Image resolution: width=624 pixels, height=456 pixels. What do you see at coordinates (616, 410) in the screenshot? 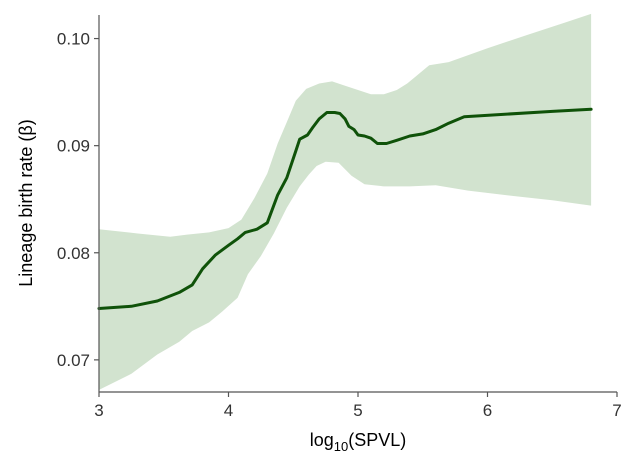
I see `x-tick-label: 7` at bounding box center [616, 410].